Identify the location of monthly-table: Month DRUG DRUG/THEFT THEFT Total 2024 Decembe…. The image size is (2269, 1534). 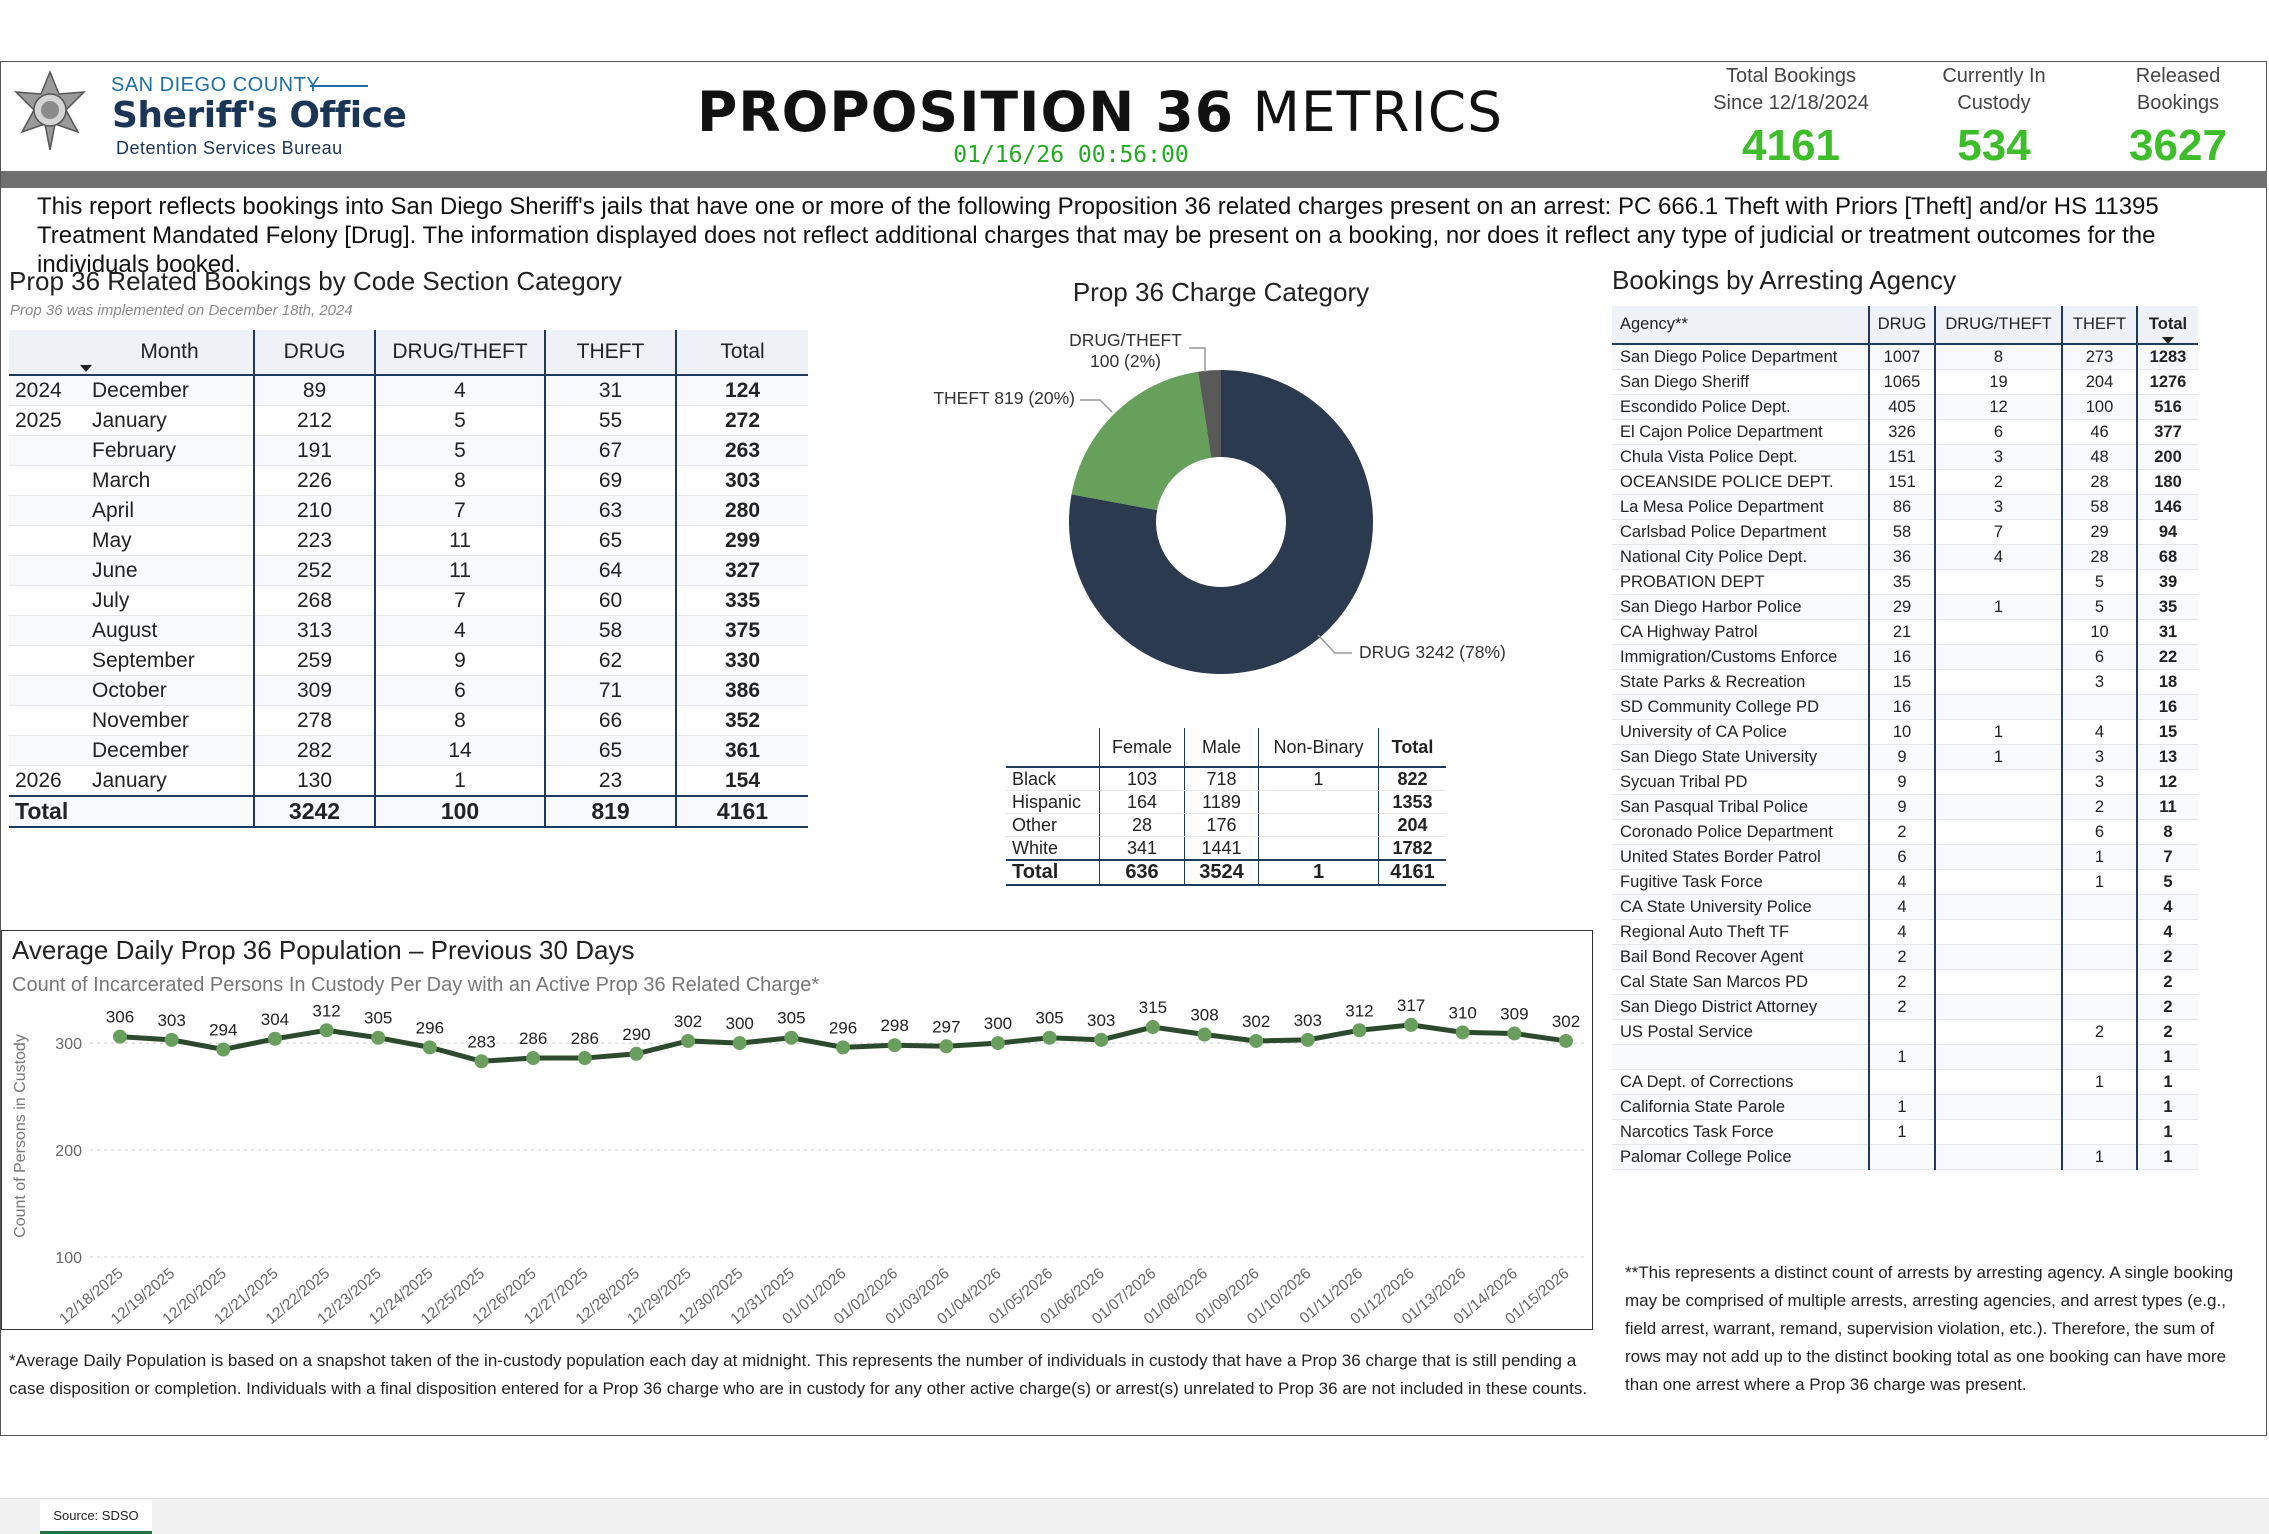
(408, 579).